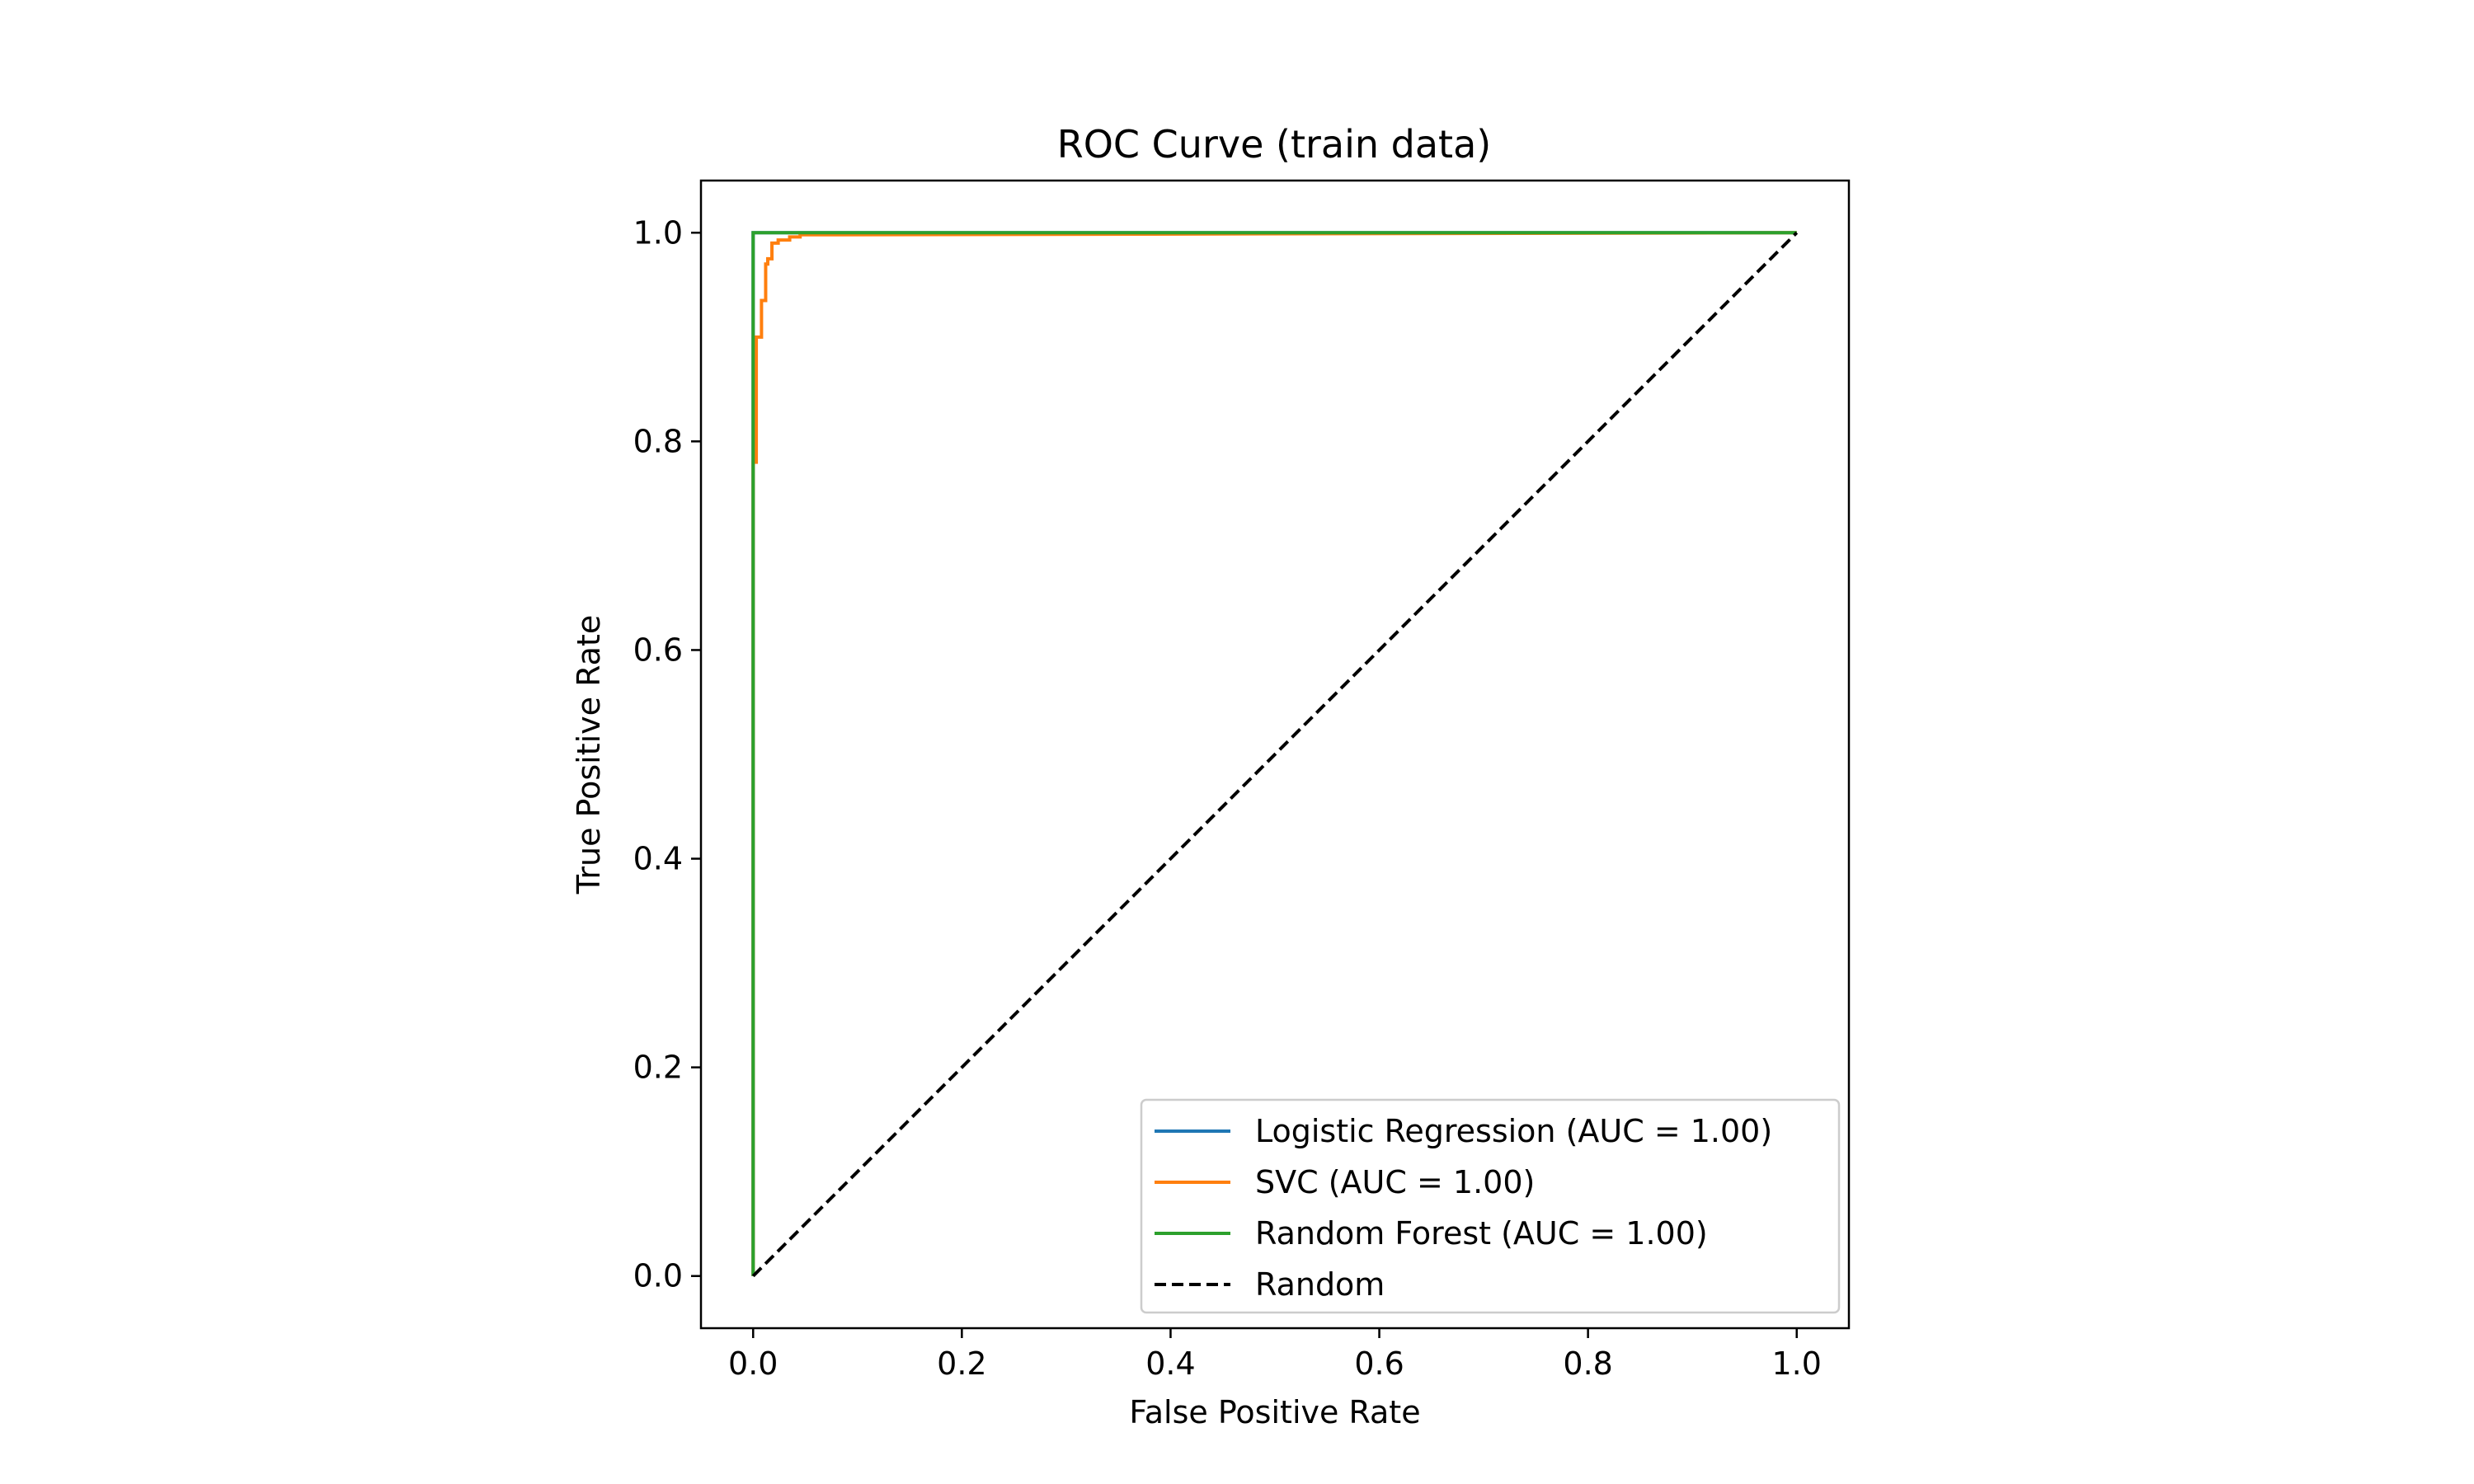  Describe the element at coordinates (1513, 1131) in the screenshot. I see `legend-entry-label: Logistic Regression (AUC = 1.00)` at that location.